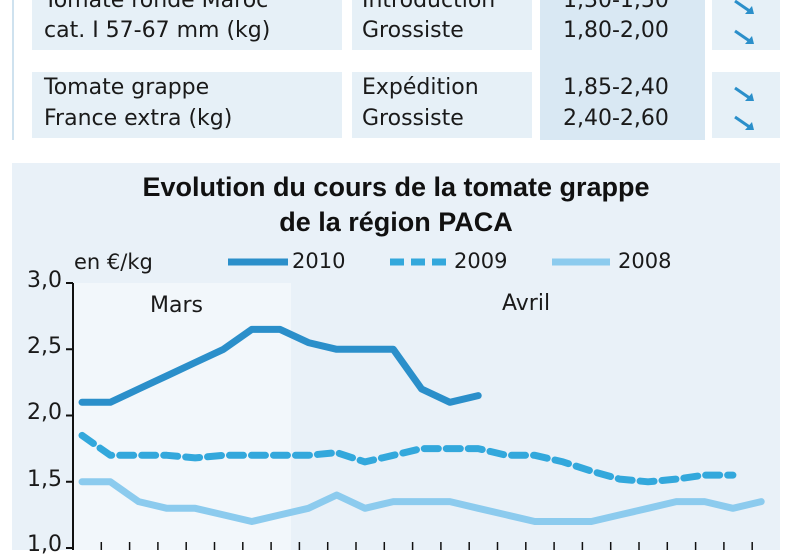 Image resolution: width=800 pixels, height=558 pixels. I want to click on series-line-2010, so click(280, 365).